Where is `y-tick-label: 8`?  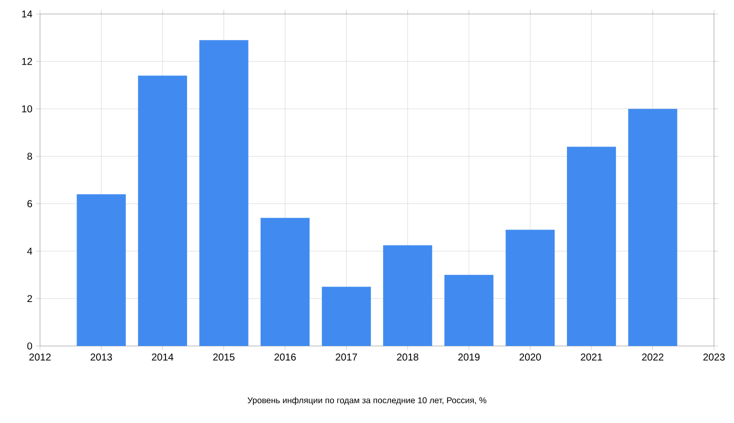
y-tick-label: 8 is located at coordinates (29, 156).